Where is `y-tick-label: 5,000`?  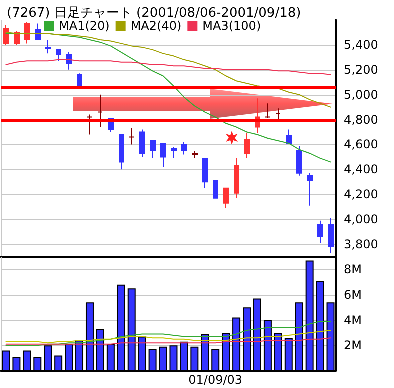 y-tick-label: 5,000 is located at coordinates (361, 95).